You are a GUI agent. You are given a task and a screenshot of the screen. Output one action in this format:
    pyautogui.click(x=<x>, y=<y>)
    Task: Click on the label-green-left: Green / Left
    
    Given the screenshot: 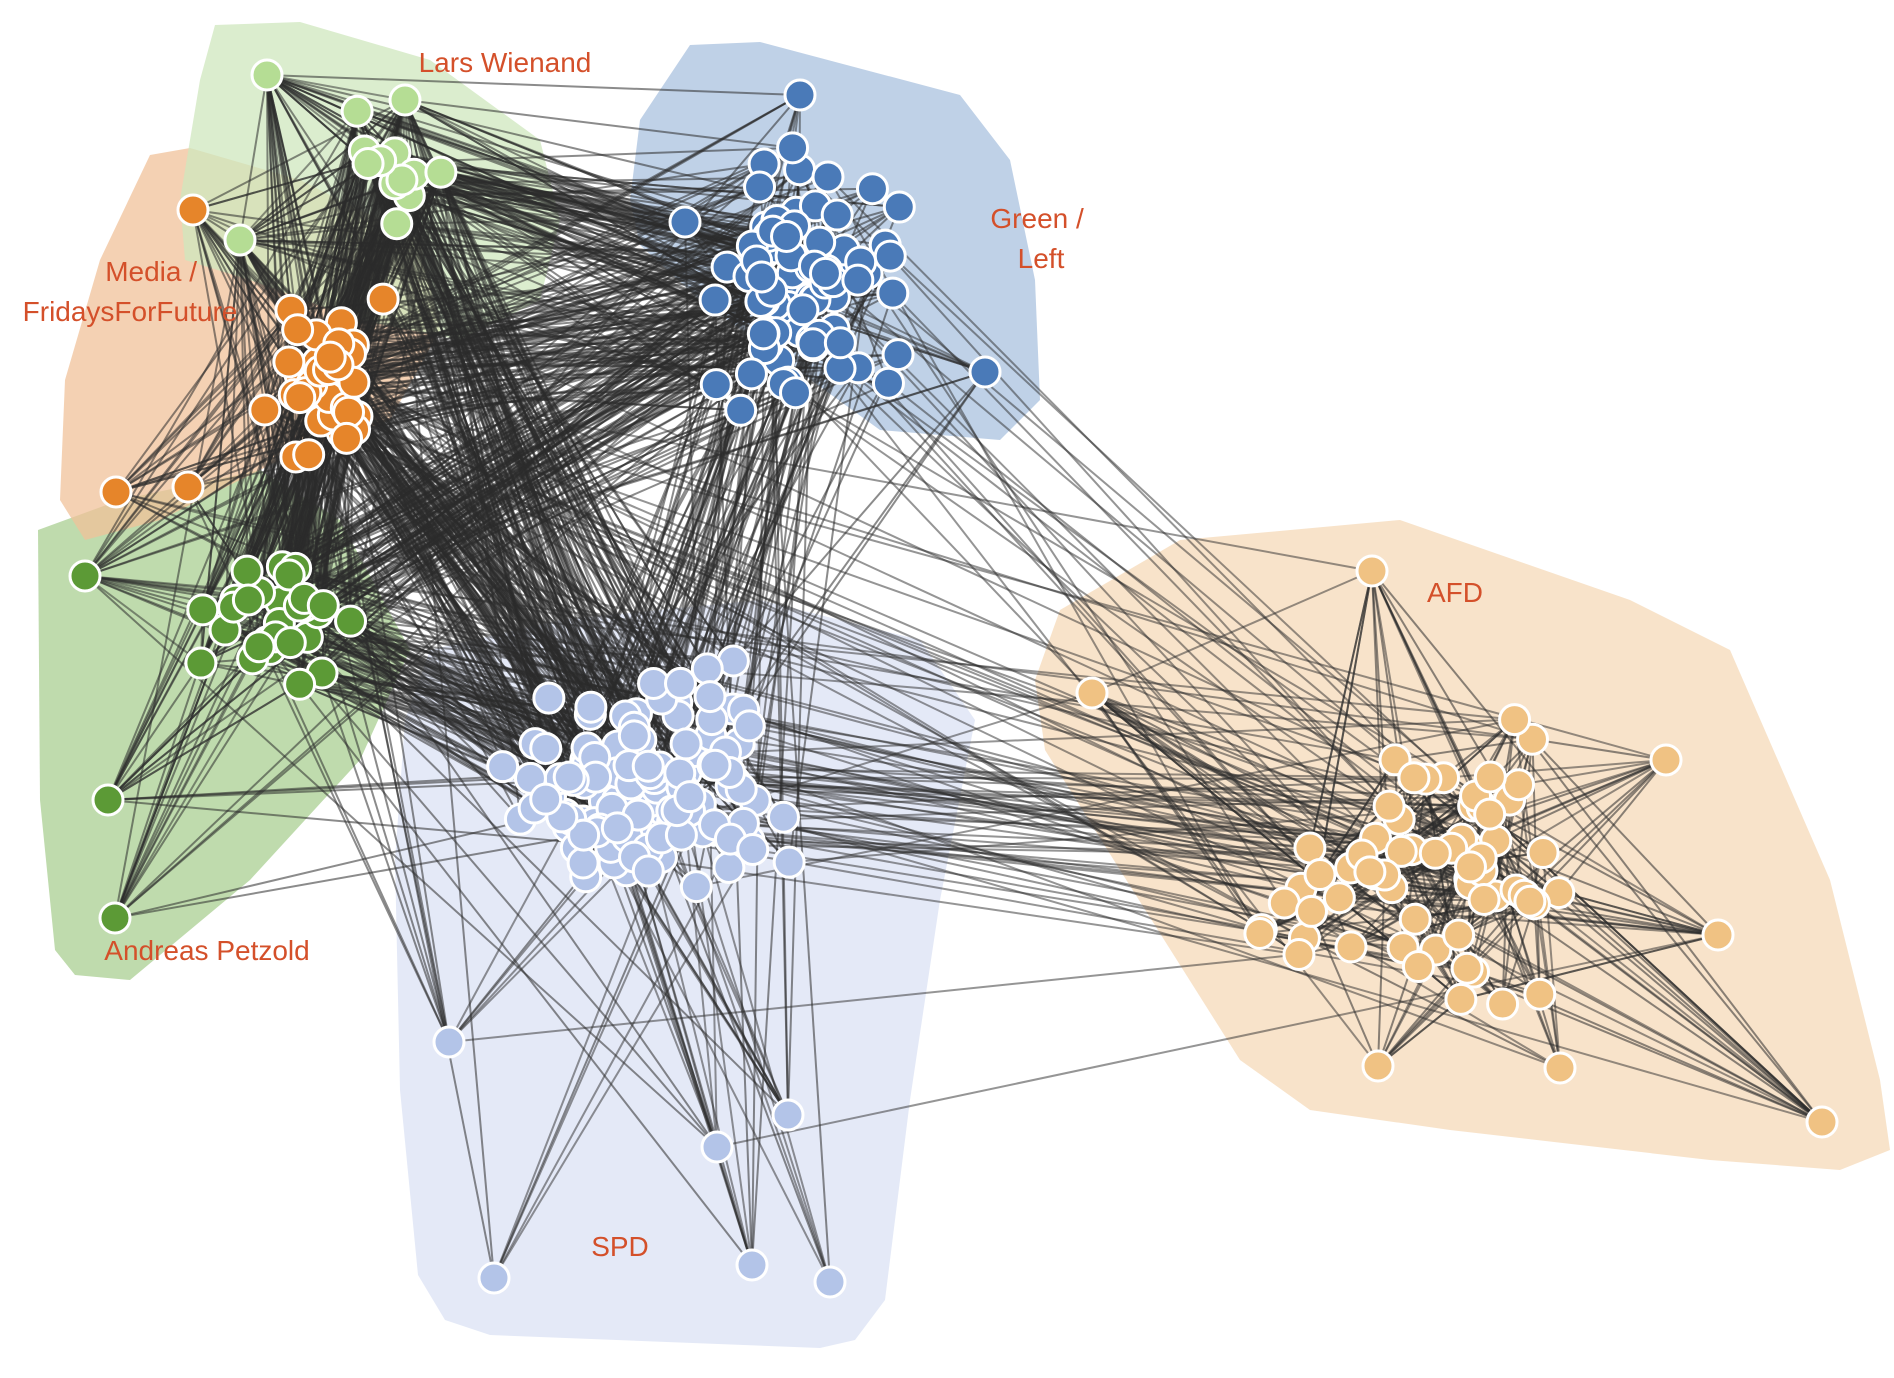 What is the action you would take?
    pyautogui.click(x=1040, y=238)
    